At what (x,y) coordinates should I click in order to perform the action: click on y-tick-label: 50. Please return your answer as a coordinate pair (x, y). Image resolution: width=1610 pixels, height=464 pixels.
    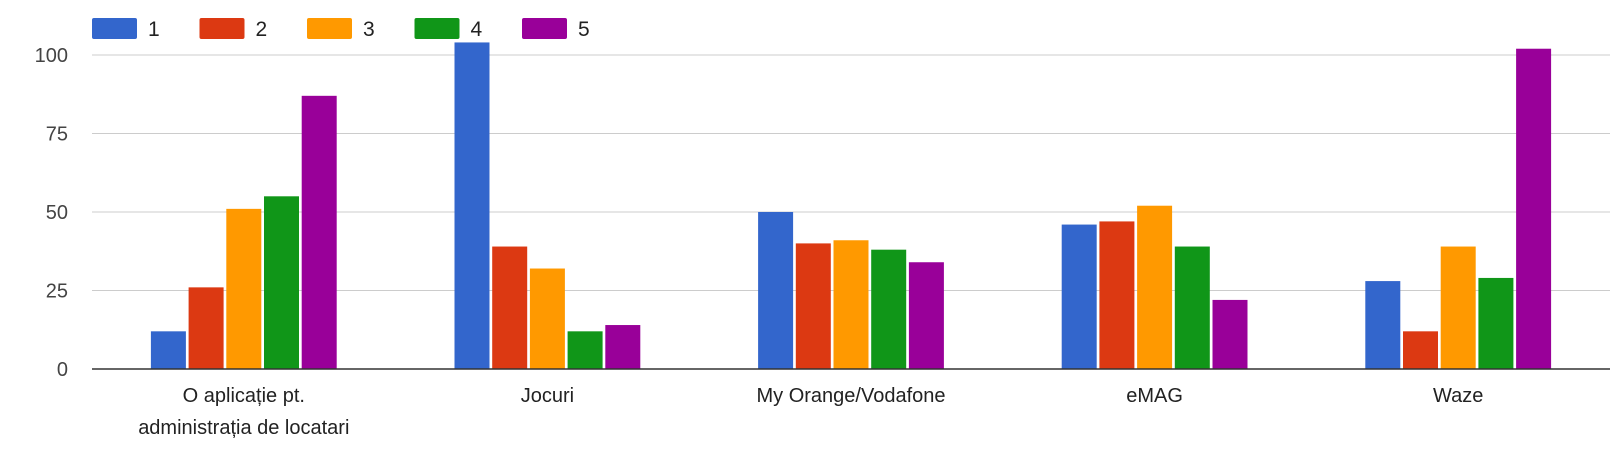
    Looking at the image, I should click on (57, 213).